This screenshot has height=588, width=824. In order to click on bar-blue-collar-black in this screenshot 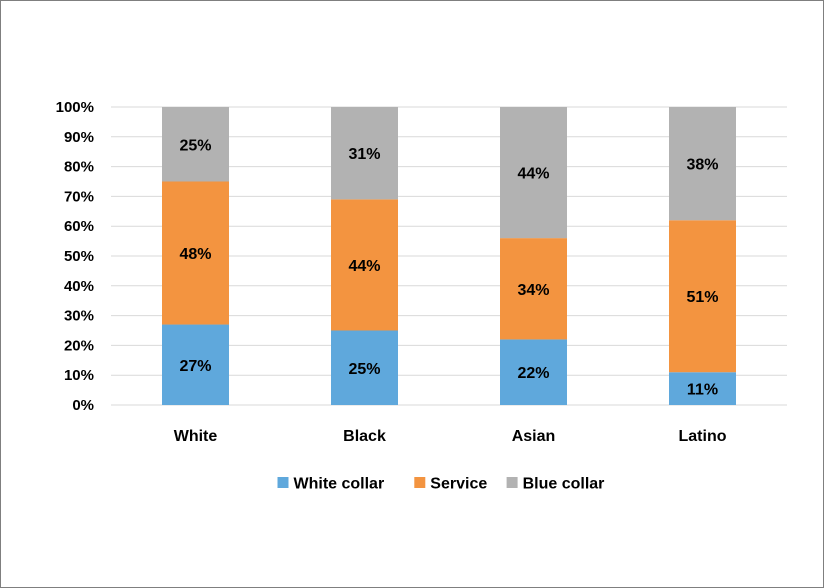, I will do `click(364, 153)`.